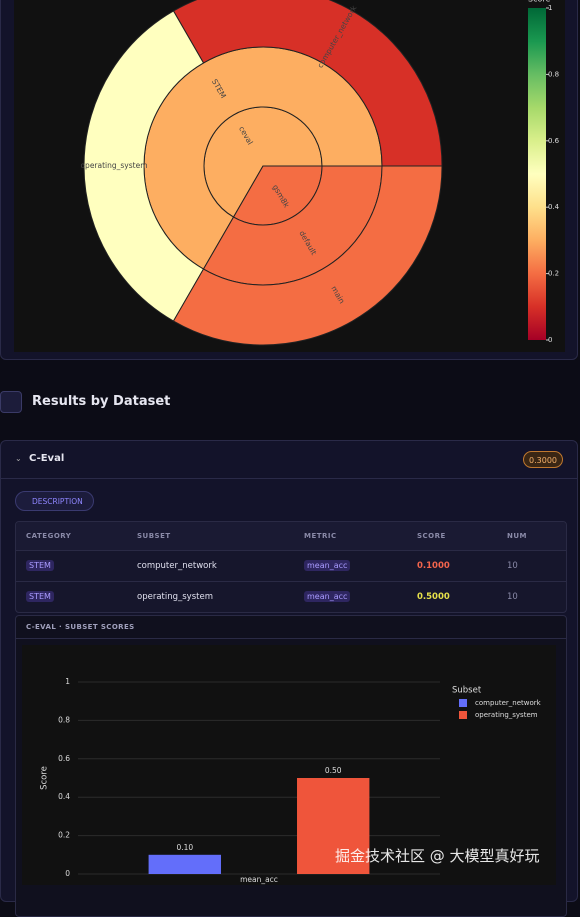 Image resolution: width=580 pixels, height=917 pixels. What do you see at coordinates (350, 536) in the screenshot?
I see `header-cell: METRIC` at bounding box center [350, 536].